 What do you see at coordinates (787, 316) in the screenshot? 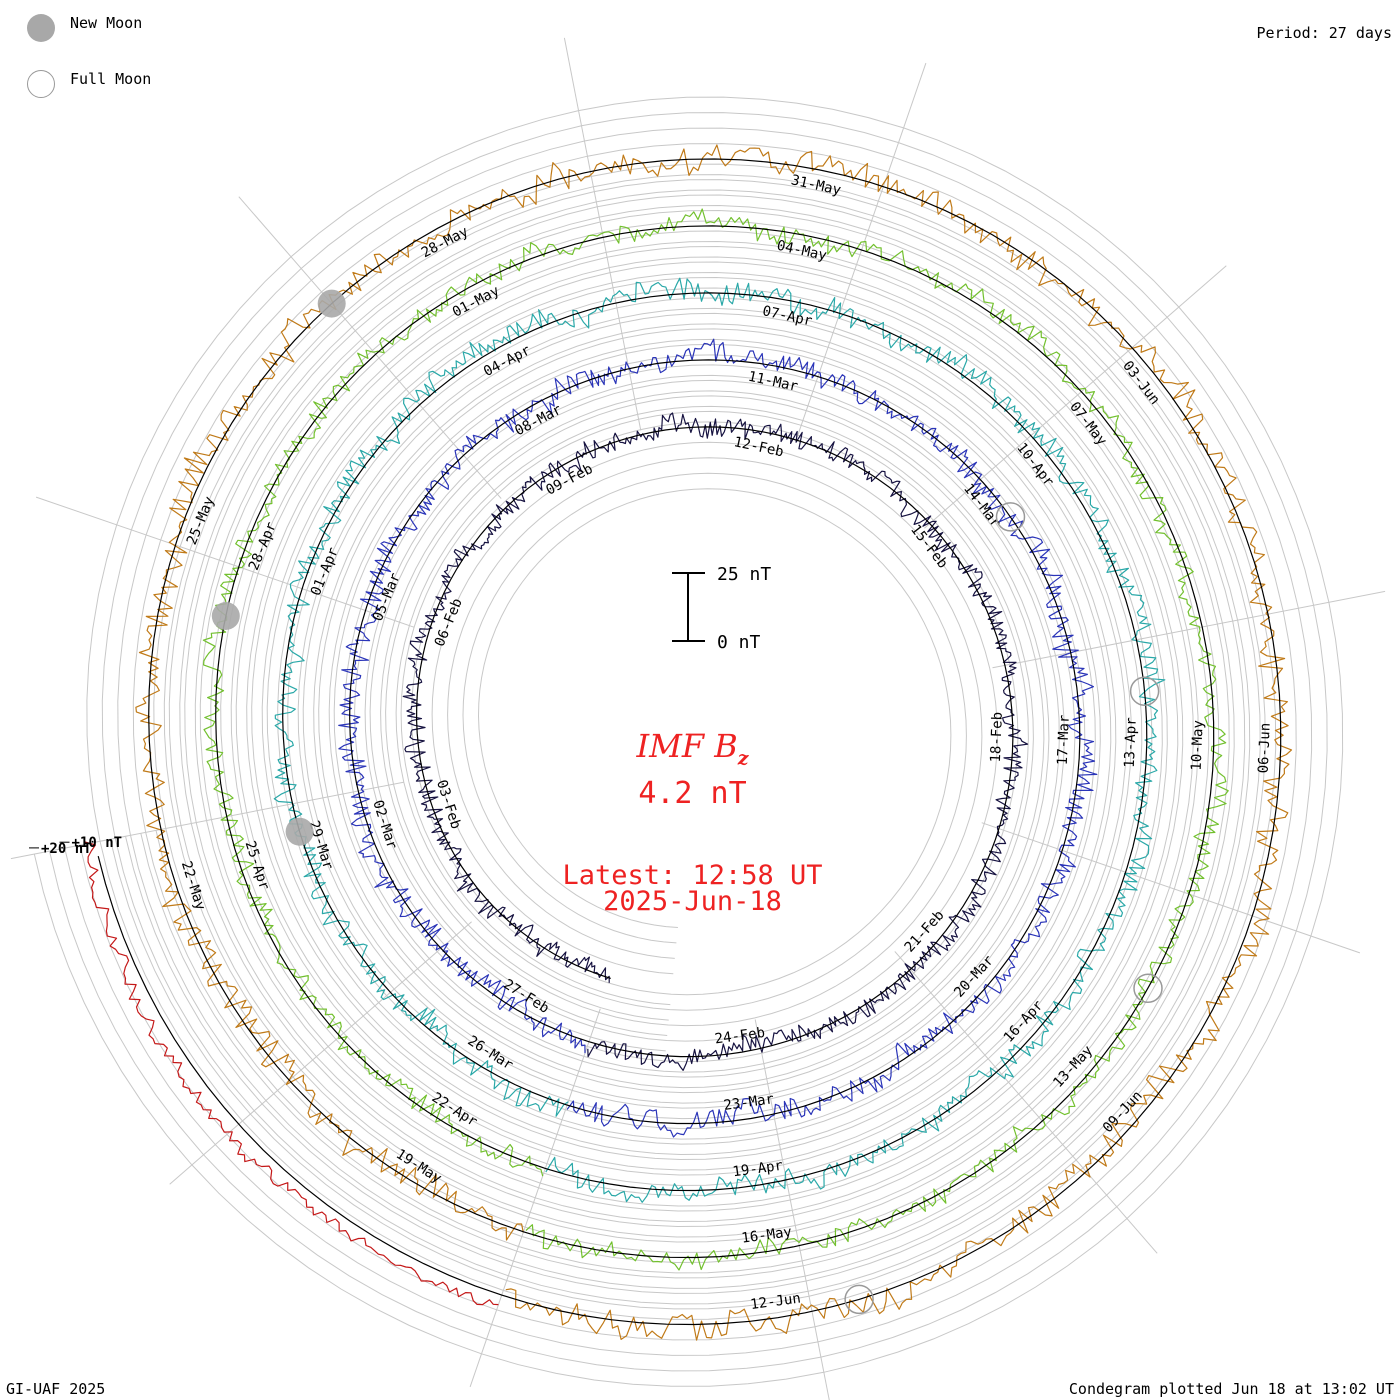
I see `date-label: 07-Apr` at bounding box center [787, 316].